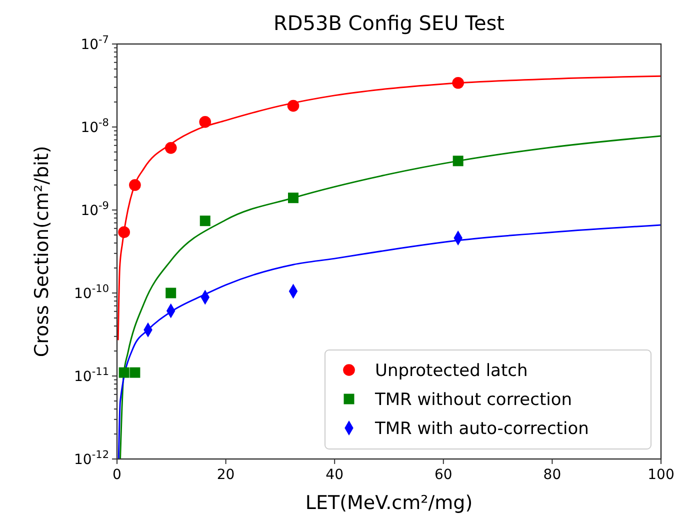 Image resolution: width=674 pixels, height=518 pixels. What do you see at coordinates (94, 126) in the screenshot?
I see `y-tick-label: 10$^{-8}$` at bounding box center [94, 126].